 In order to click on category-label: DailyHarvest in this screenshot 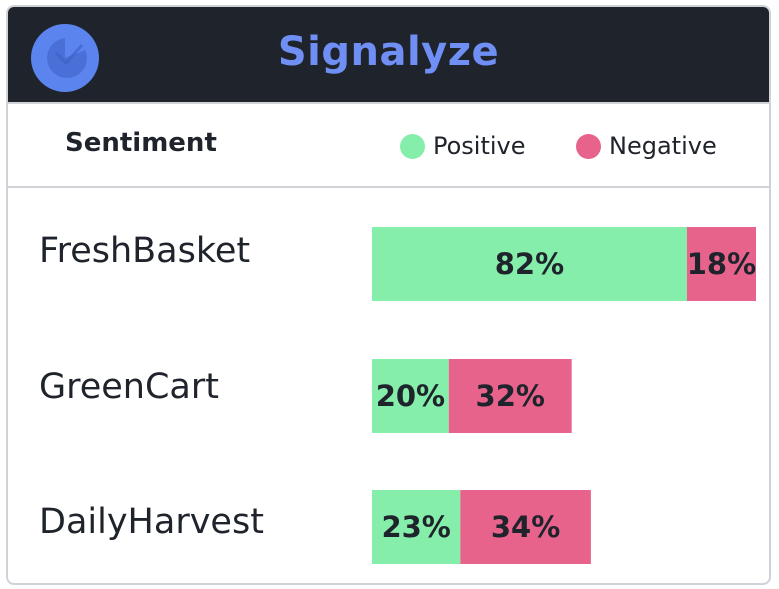, I will do `click(151, 522)`.